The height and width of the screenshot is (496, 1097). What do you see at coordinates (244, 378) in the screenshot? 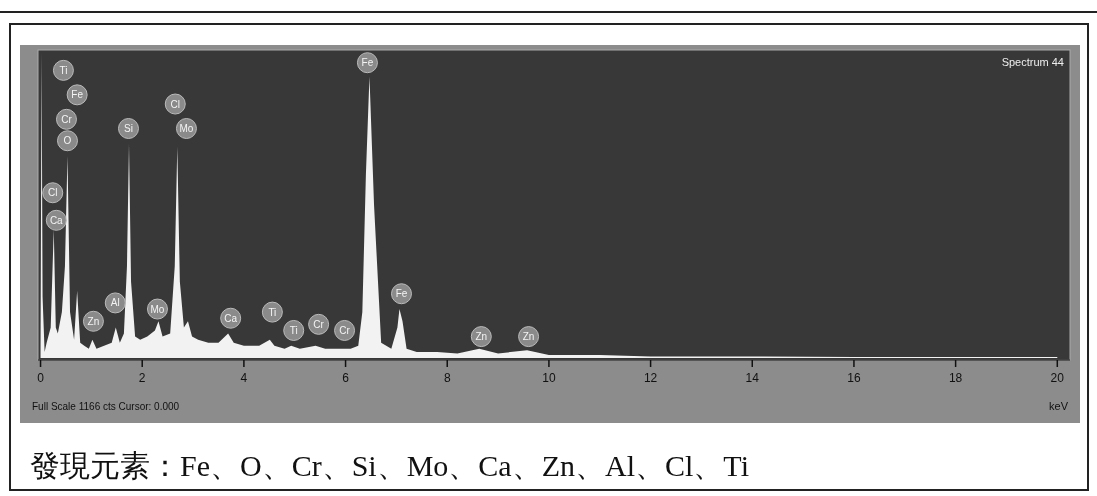
I see `x-tick-label: 4` at bounding box center [244, 378].